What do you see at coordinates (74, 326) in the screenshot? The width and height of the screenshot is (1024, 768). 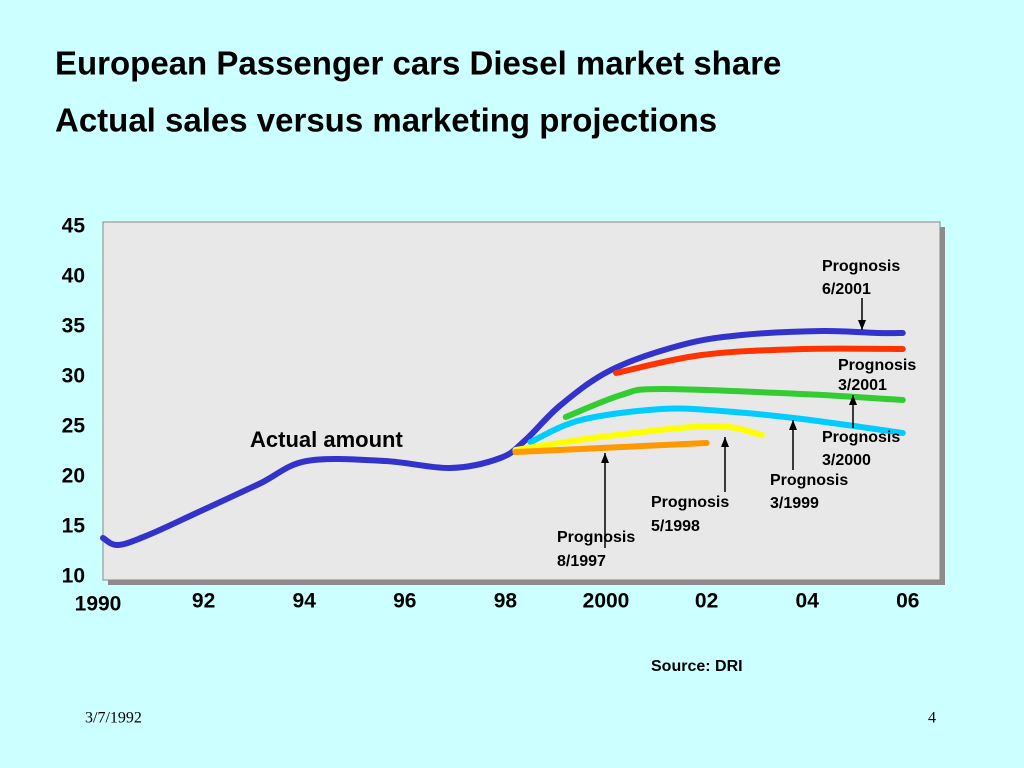 I see `y-tick-label: 35` at bounding box center [74, 326].